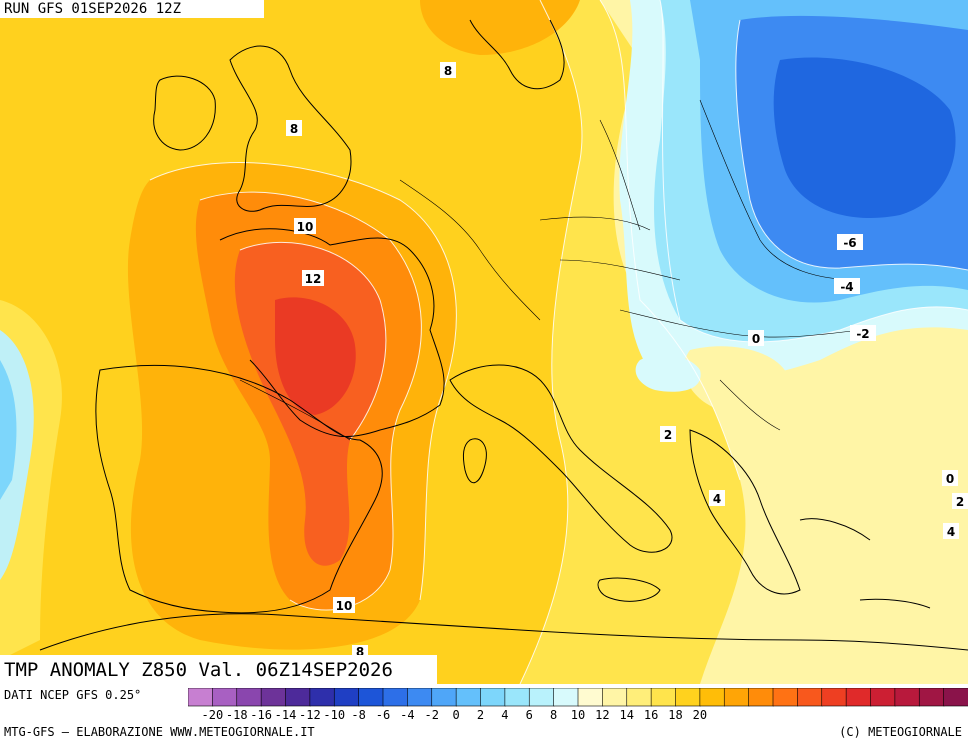 The image size is (968, 745). Describe the element at coordinates (218, 670) in the screenshot. I see `map-title: TMP ANOMALY Z850 Val. 06Z14SEP2026` at that location.